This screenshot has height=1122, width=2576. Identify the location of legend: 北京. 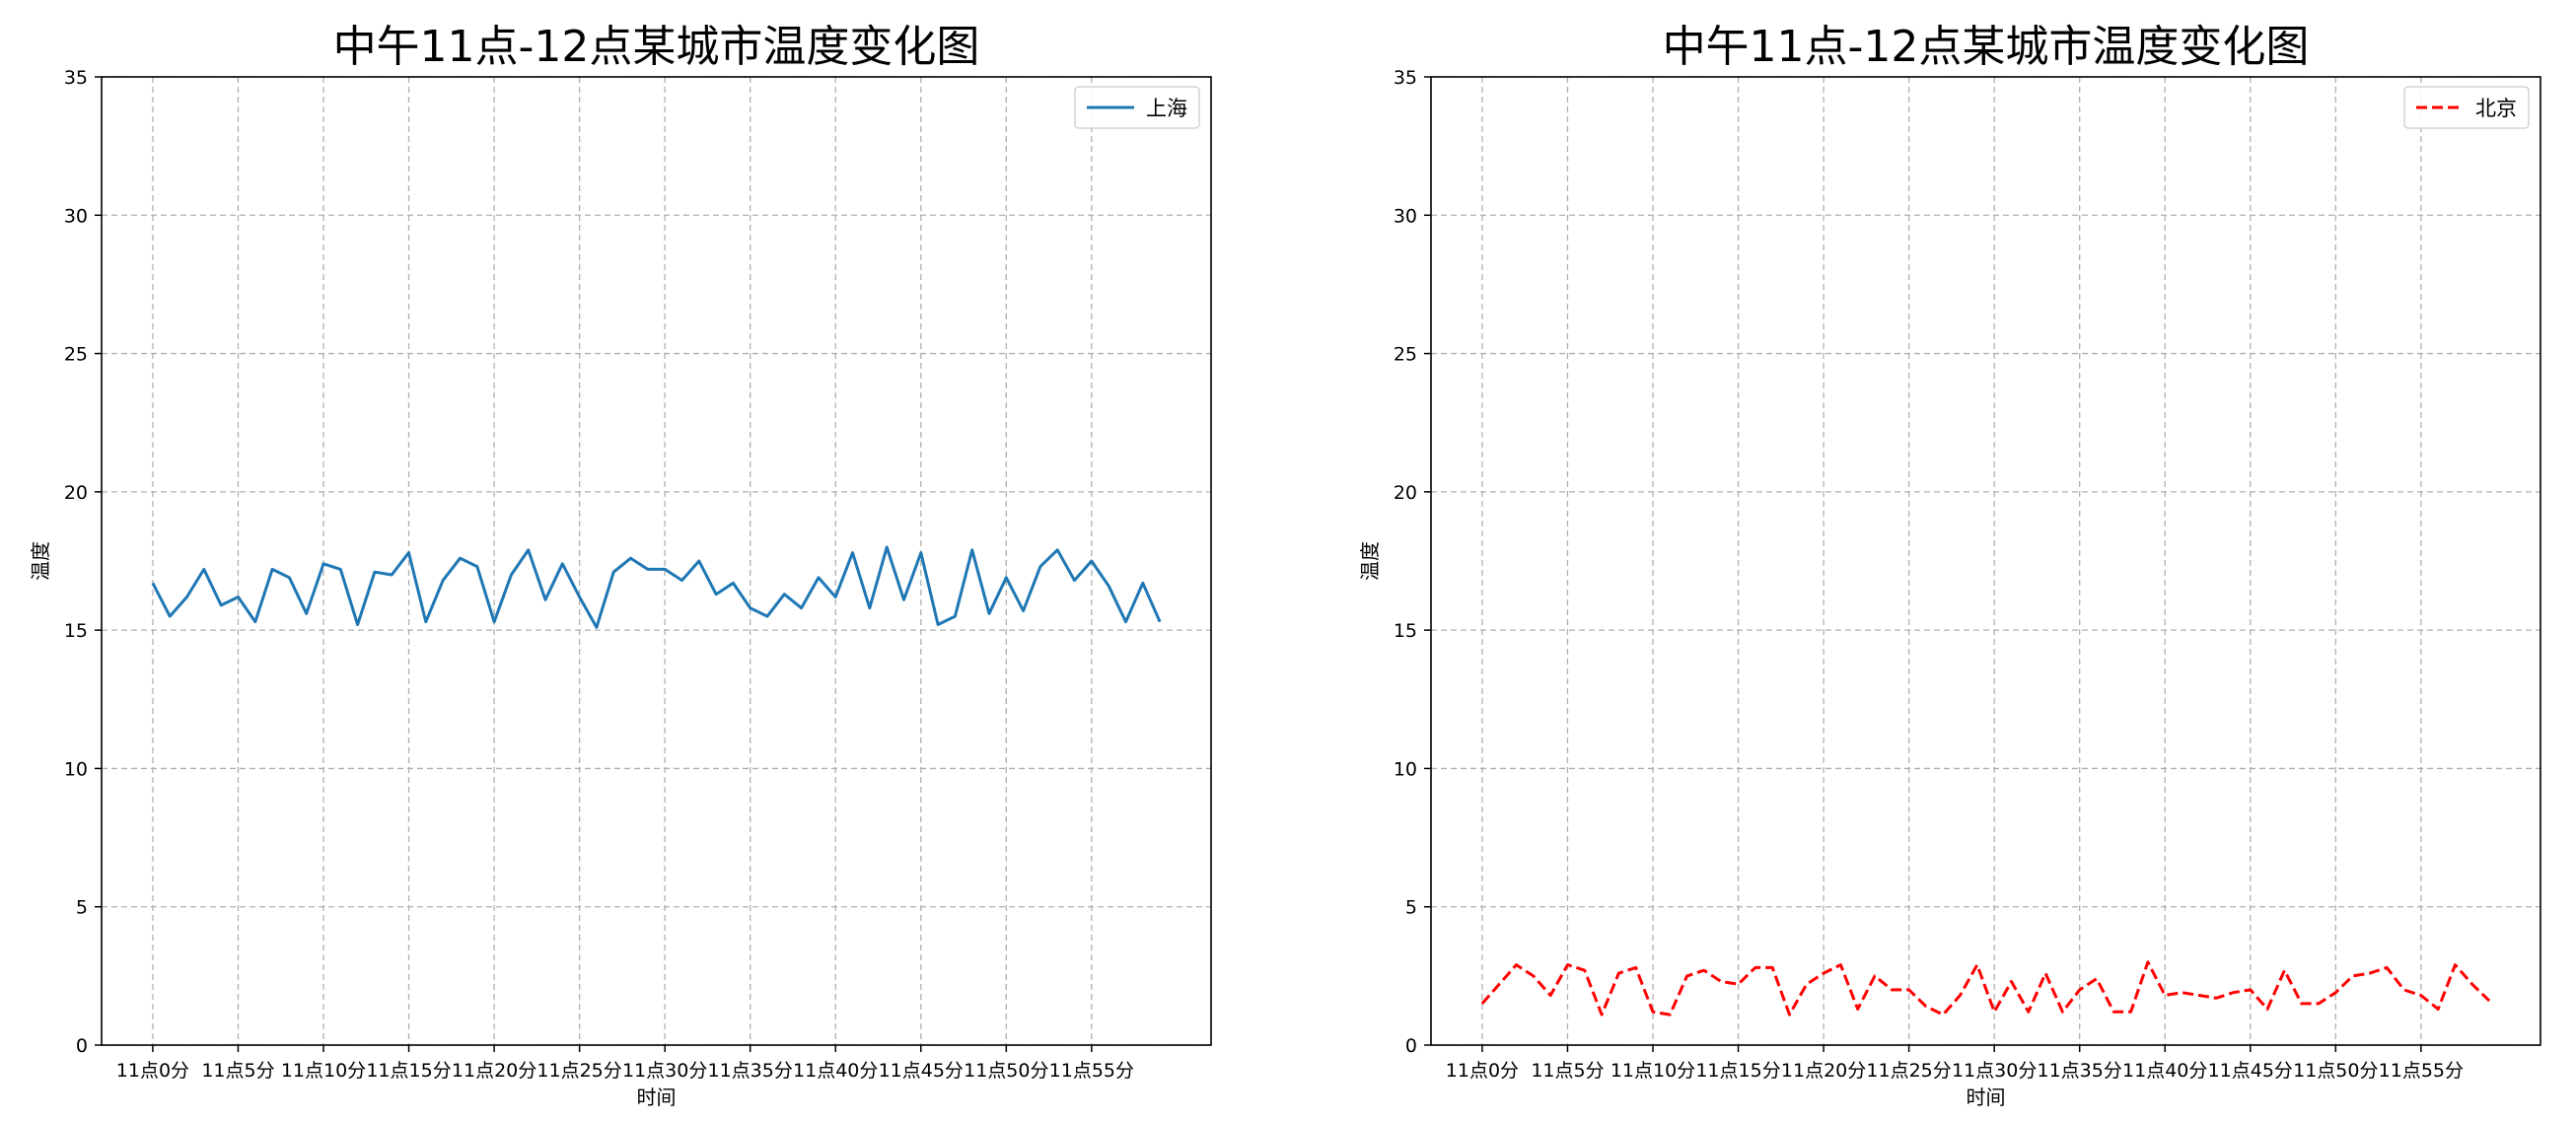
(2466, 107).